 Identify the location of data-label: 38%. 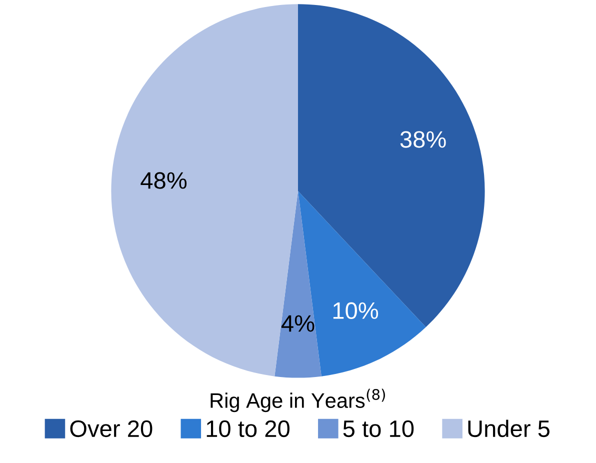
(423, 139).